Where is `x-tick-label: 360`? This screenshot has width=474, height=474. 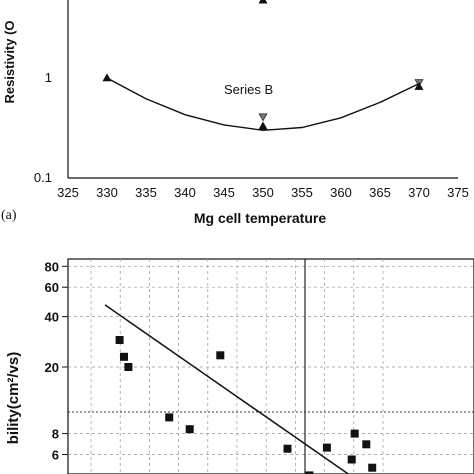
x-tick-label: 360 is located at coordinates (341, 192).